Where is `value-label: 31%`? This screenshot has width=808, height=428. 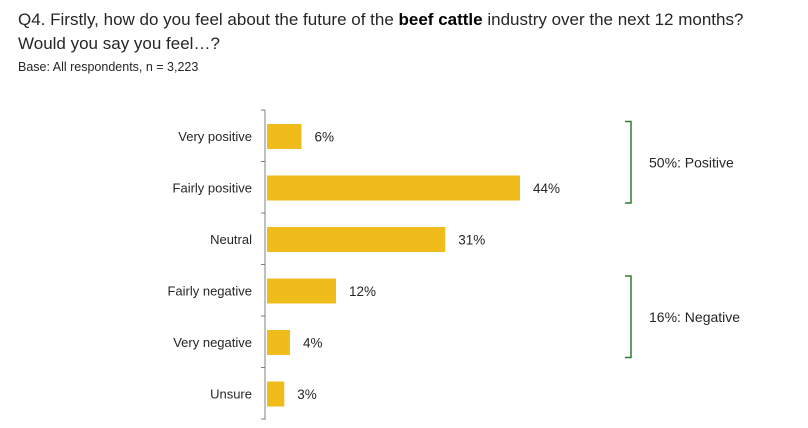 value-label: 31% is located at coordinates (471, 240).